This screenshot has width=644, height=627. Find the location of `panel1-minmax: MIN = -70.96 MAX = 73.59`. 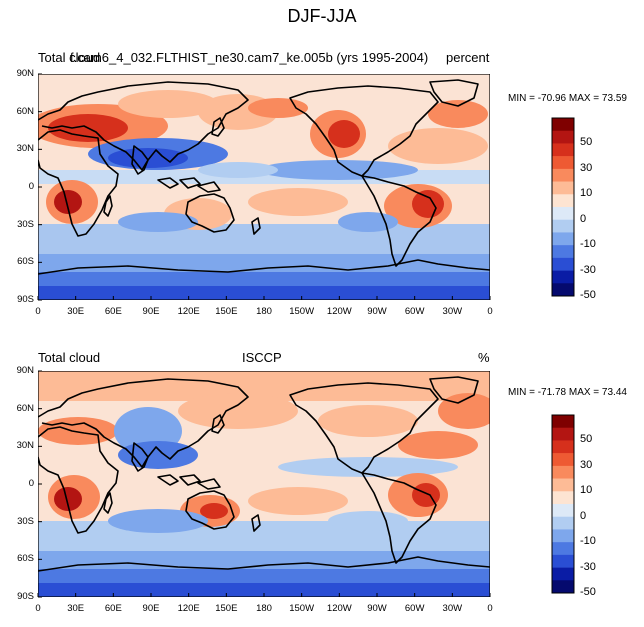

panel1-minmax: MIN = -70.96 MAX = 73.59 is located at coordinates (567, 98).